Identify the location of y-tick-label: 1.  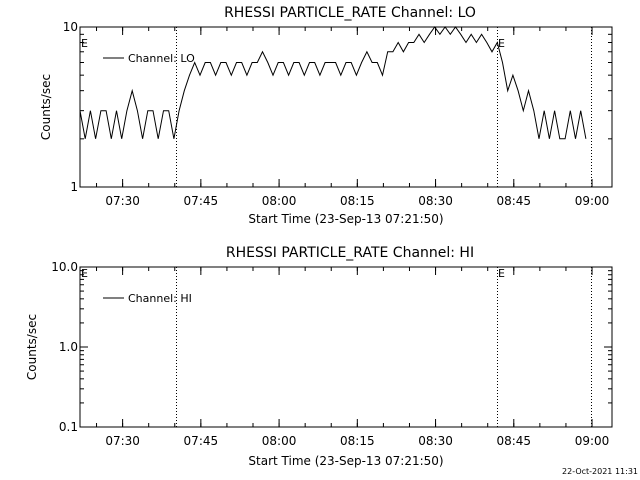
(74, 187).